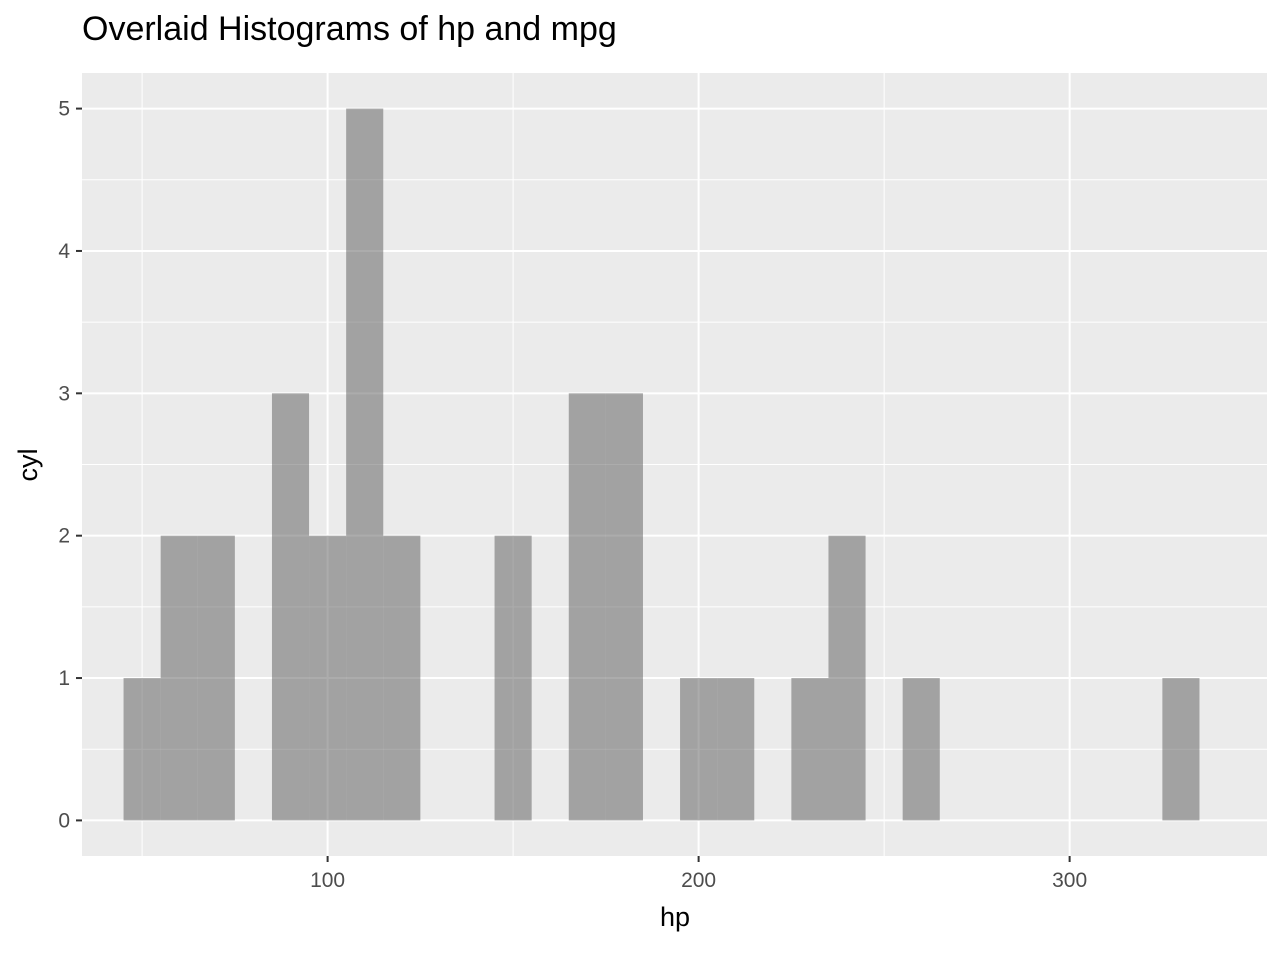  I want to click on y-tick-label: 1, so click(64, 678).